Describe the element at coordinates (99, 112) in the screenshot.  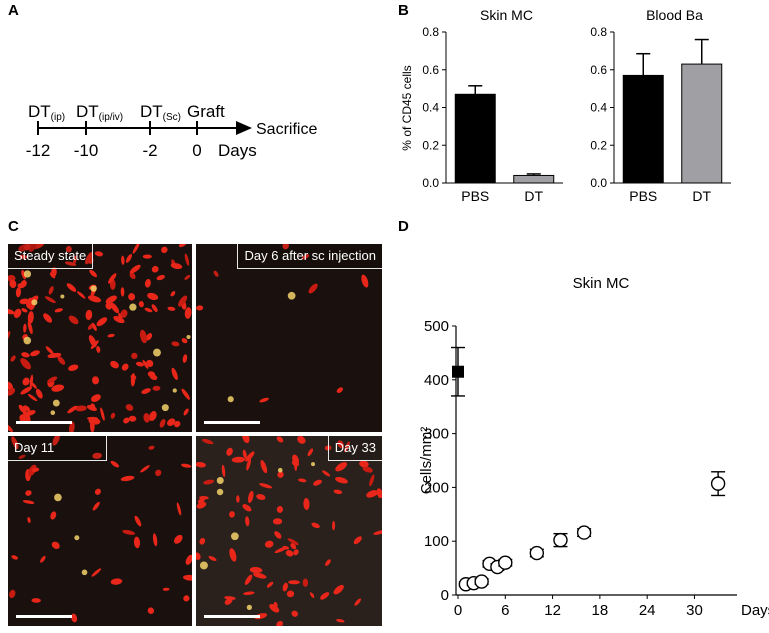
I see `timeline-event-1: DT(ip/iv)` at that location.